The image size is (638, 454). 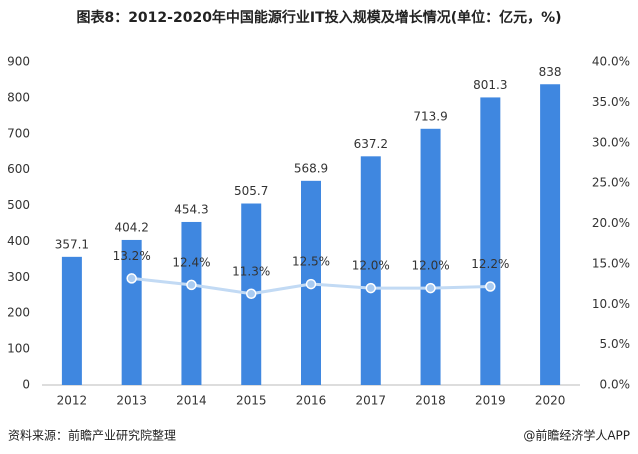 I want to click on y-tick-label: 200, so click(x=18, y=313).